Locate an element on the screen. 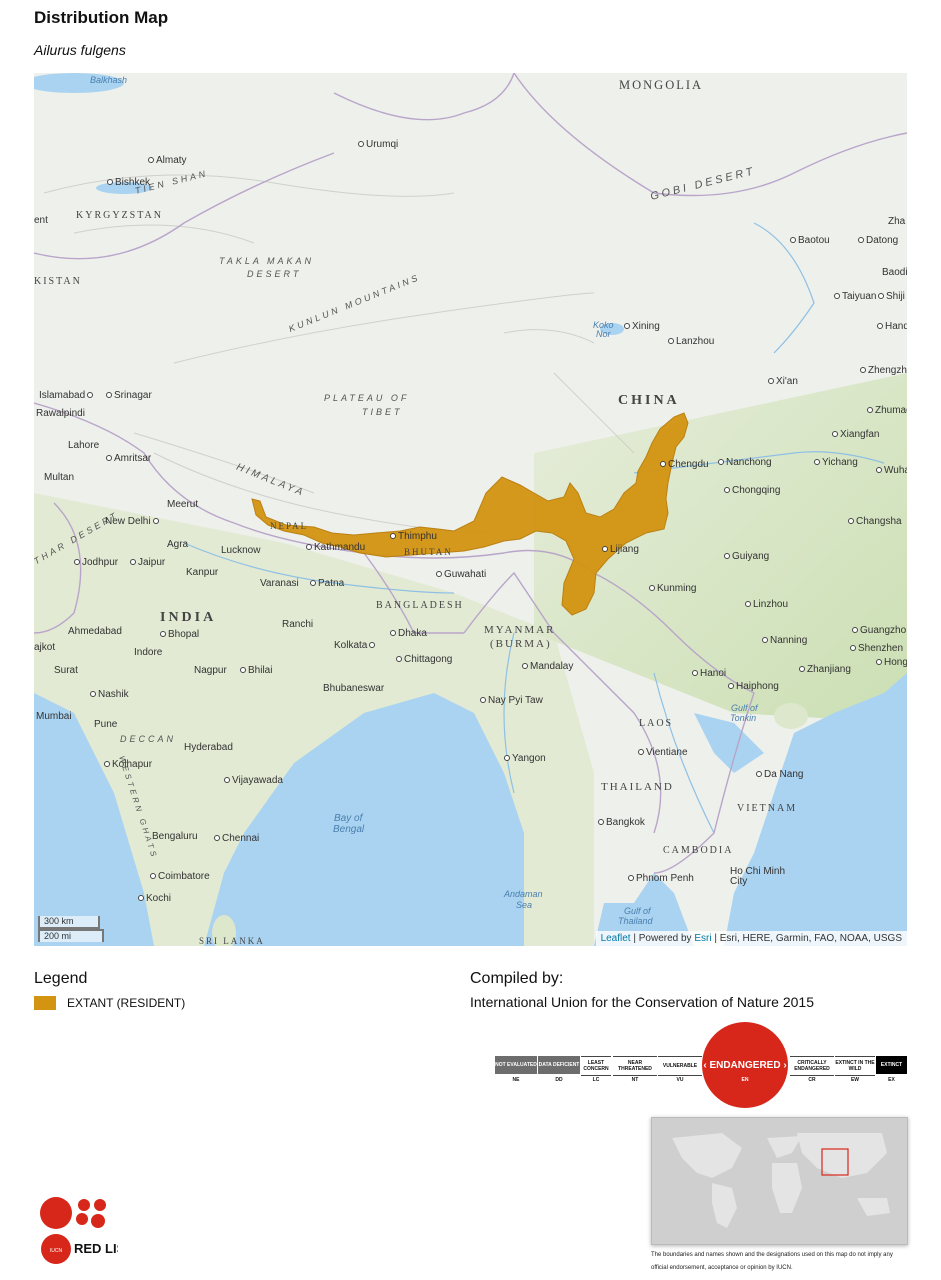  country-label-bangladesh: BANGLADESH is located at coordinates (420, 605).